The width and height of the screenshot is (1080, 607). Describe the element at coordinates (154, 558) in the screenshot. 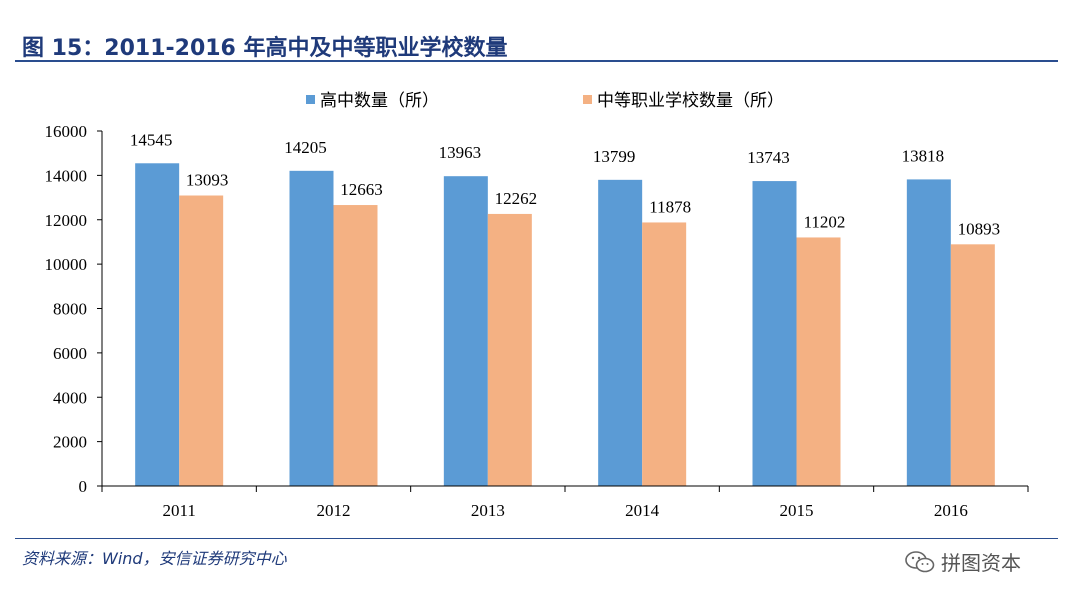

I see `source-note: 资料来源：Wind，安信证券研究中心` at that location.